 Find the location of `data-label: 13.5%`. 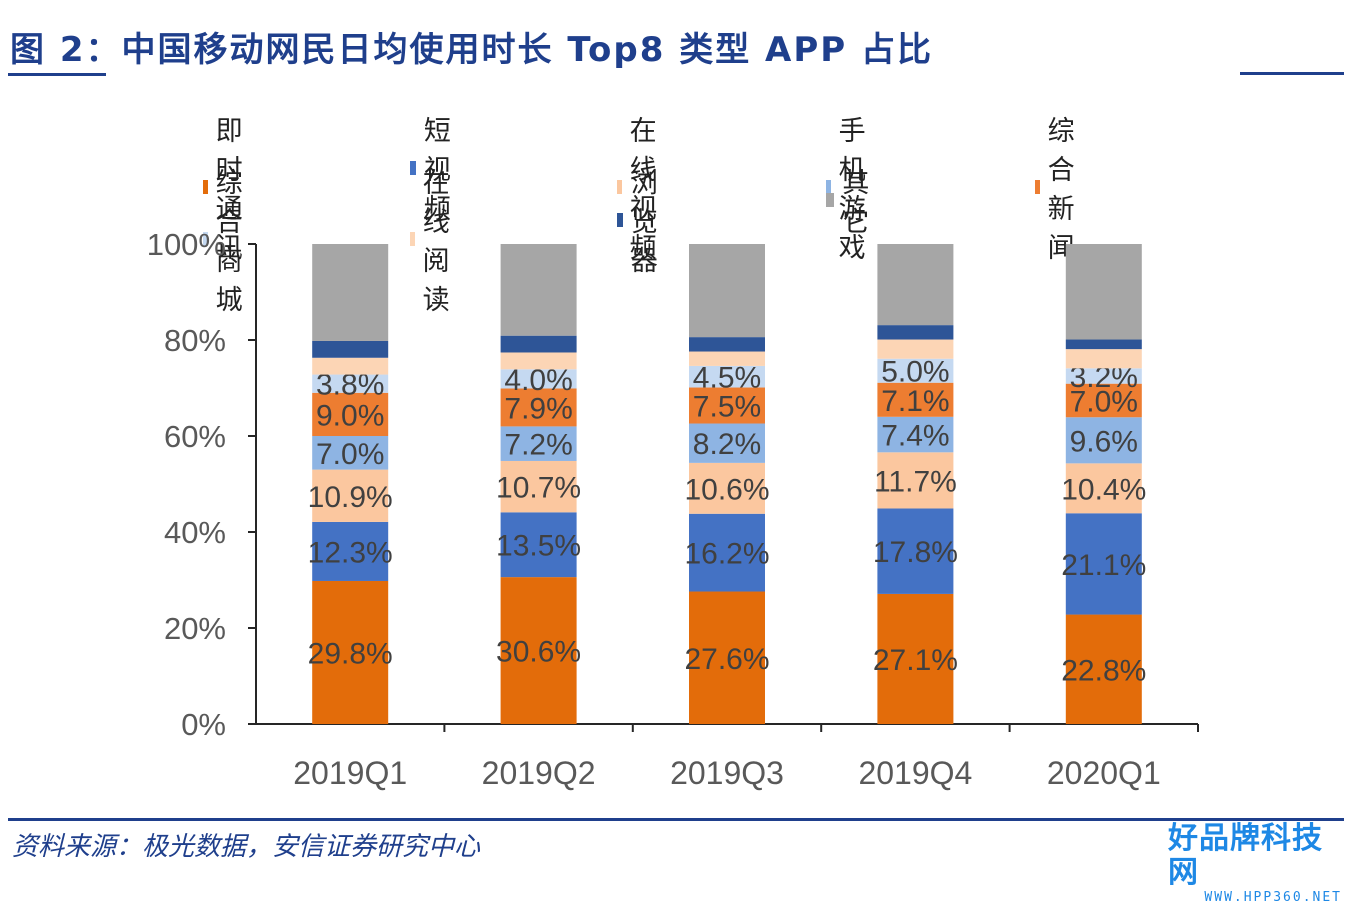

data-label: 13.5% is located at coordinates (538, 546).